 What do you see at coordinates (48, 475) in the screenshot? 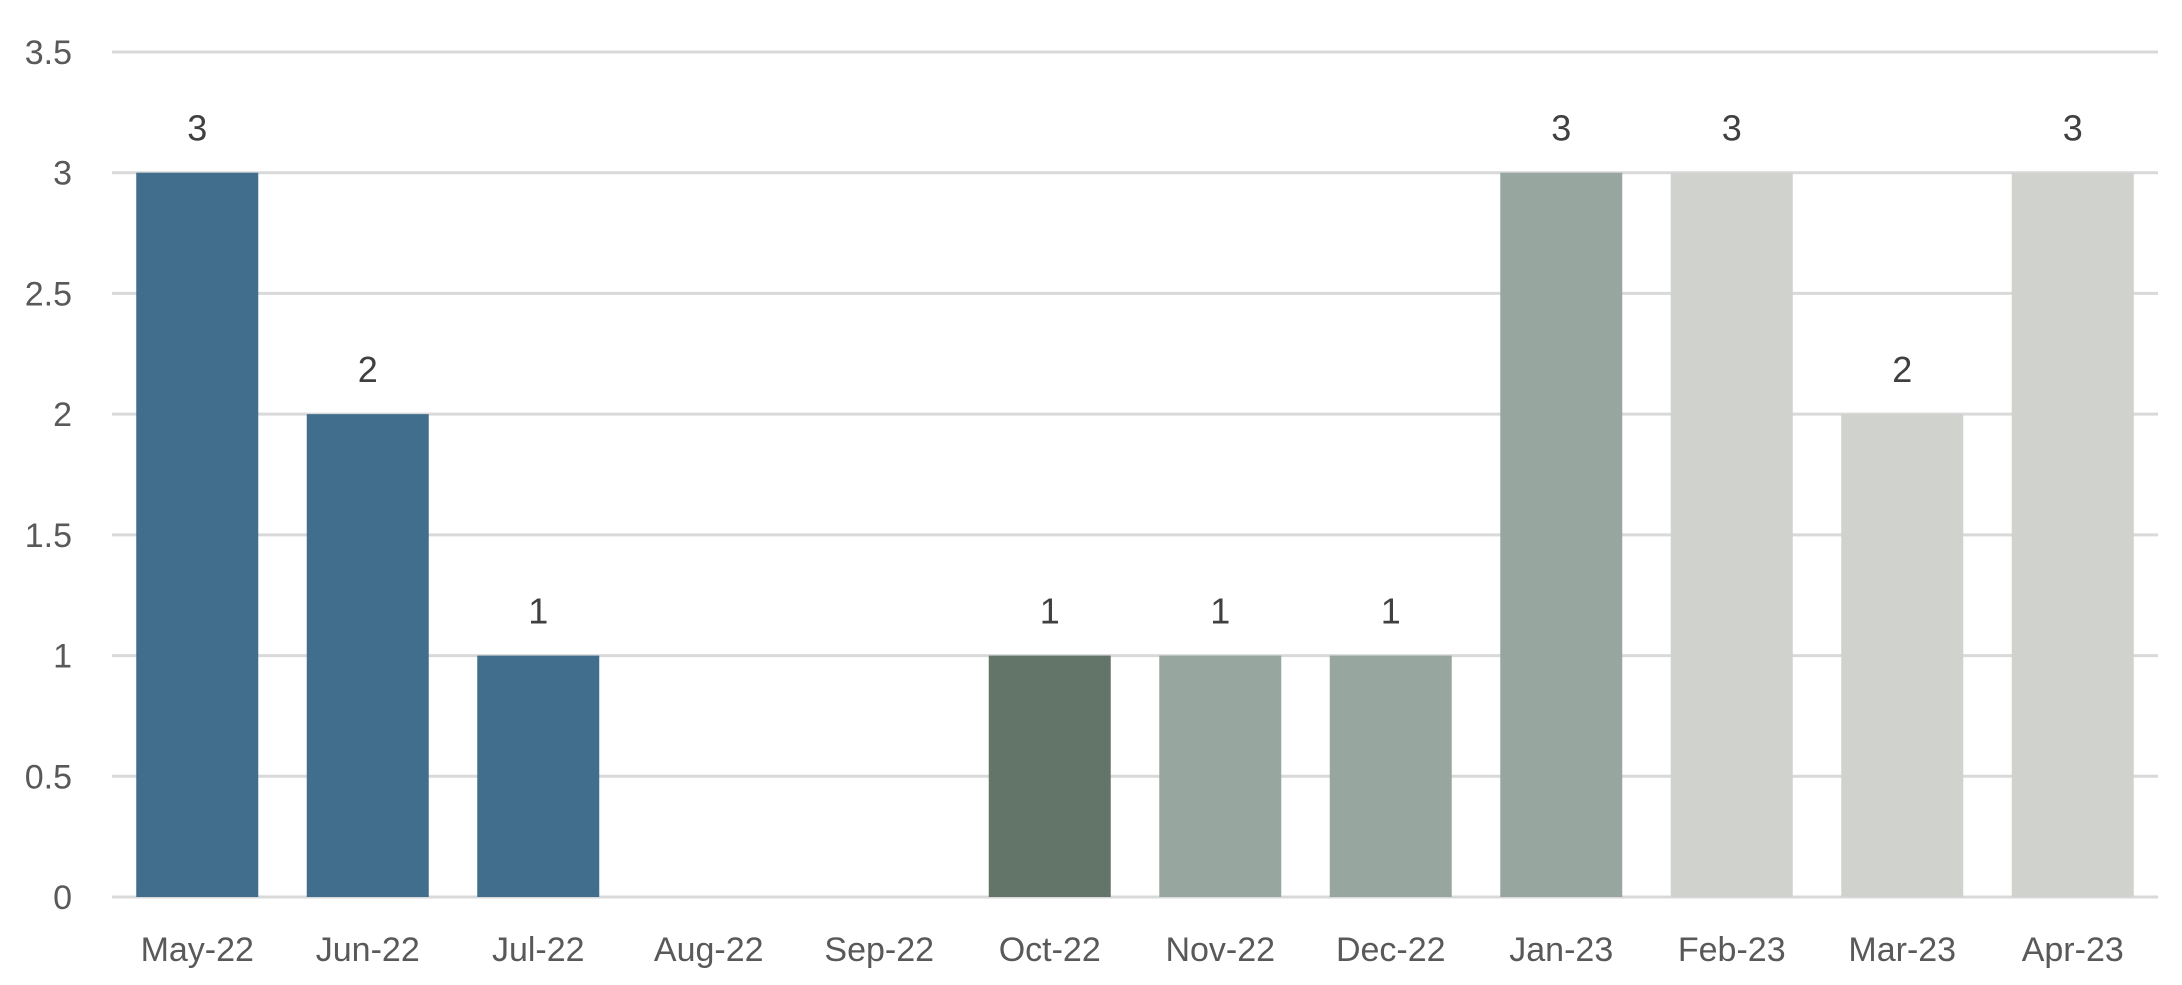
I see `y-axis-tick-labels: 0 0.5 1 1.5 2 2.5 3 3.5` at bounding box center [48, 475].